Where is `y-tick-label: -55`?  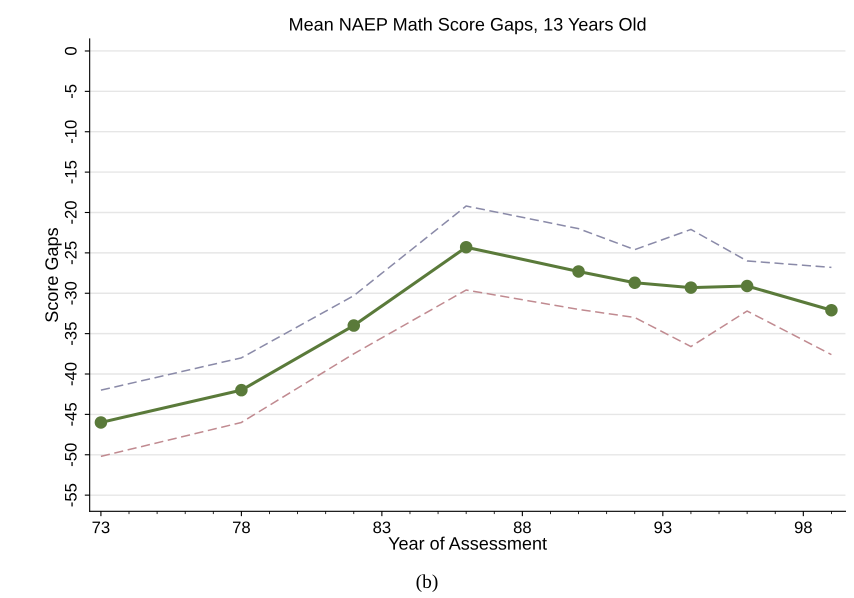
y-tick-label: -55 is located at coordinates (71, 495).